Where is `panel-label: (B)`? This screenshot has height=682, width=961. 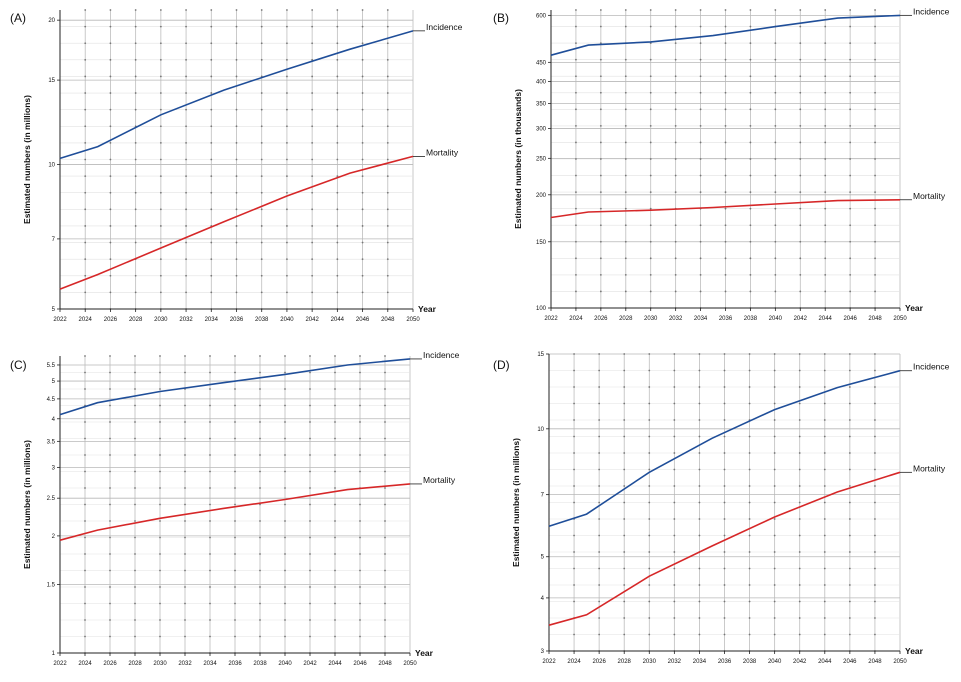 panel-label: (B) is located at coordinates (501, 18).